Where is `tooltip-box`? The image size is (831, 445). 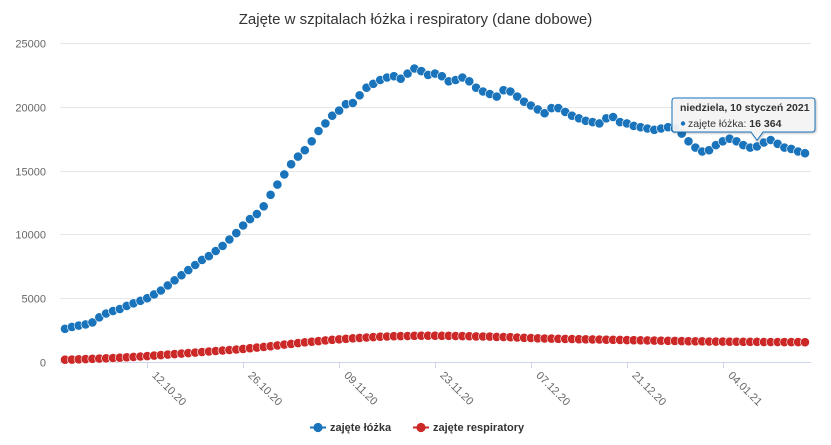 tooltip-box is located at coordinates (743, 119).